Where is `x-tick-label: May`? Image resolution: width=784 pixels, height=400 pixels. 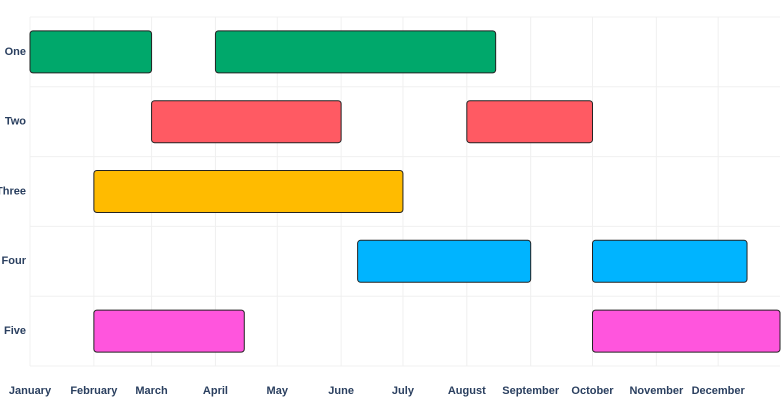
x-tick-label: May is located at coordinates (278, 391).